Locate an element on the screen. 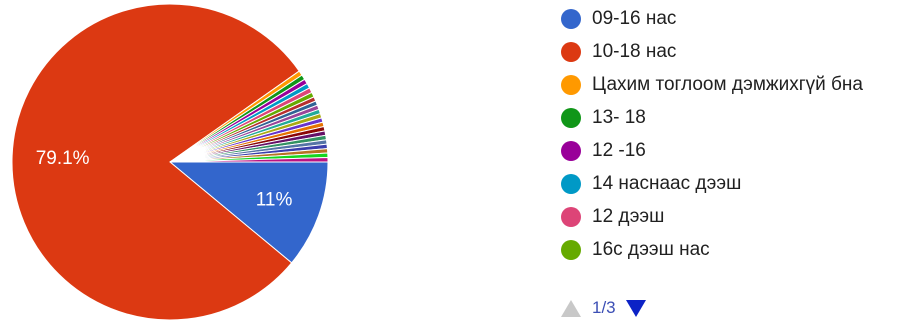 The height and width of the screenshot is (323, 900). legend-pager: 1/3 is located at coordinates (603, 308).